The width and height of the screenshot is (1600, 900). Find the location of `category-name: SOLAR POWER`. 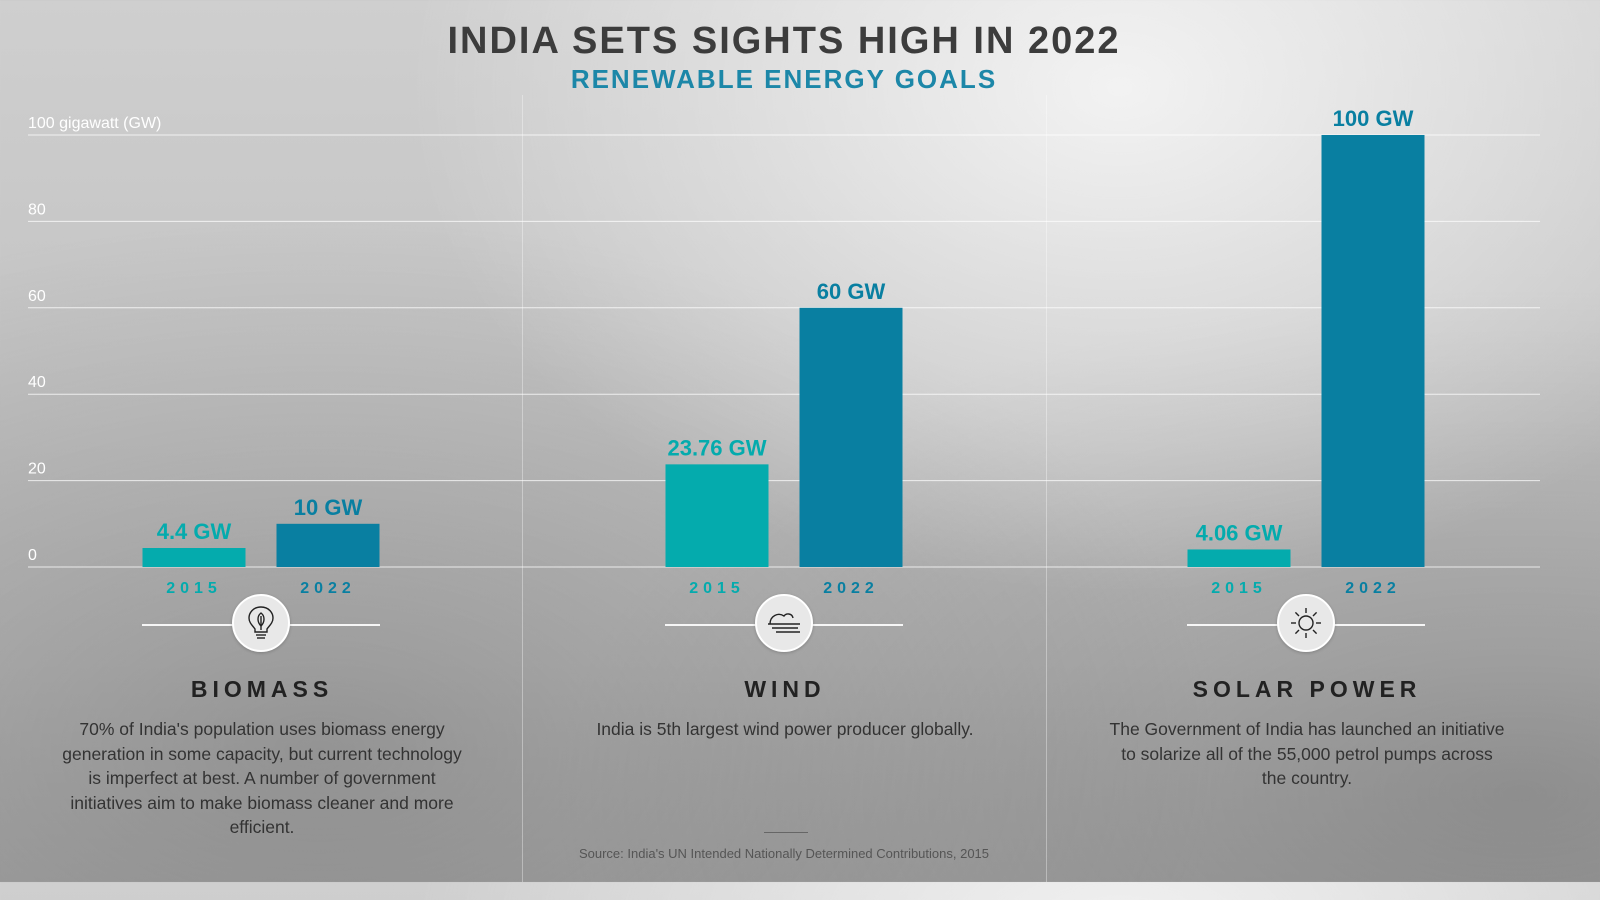

category-name: SOLAR POWER is located at coordinates (1307, 689).